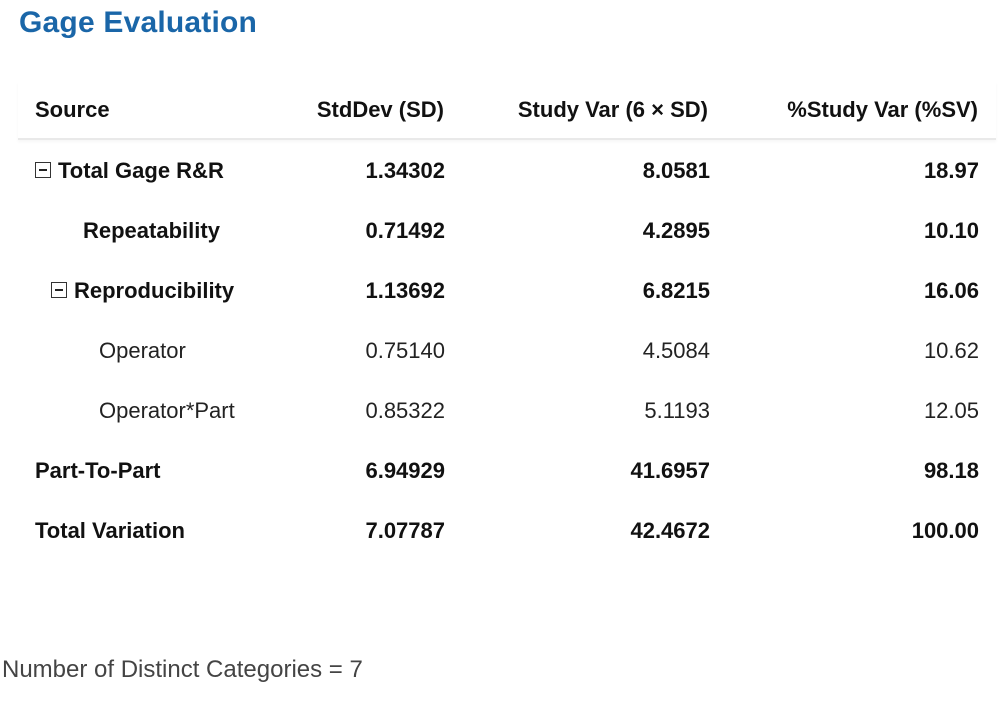 The image size is (1006, 702). I want to click on table-row-repeatability: Repeatability 0.71492 4.2895 10.10, so click(507, 230).